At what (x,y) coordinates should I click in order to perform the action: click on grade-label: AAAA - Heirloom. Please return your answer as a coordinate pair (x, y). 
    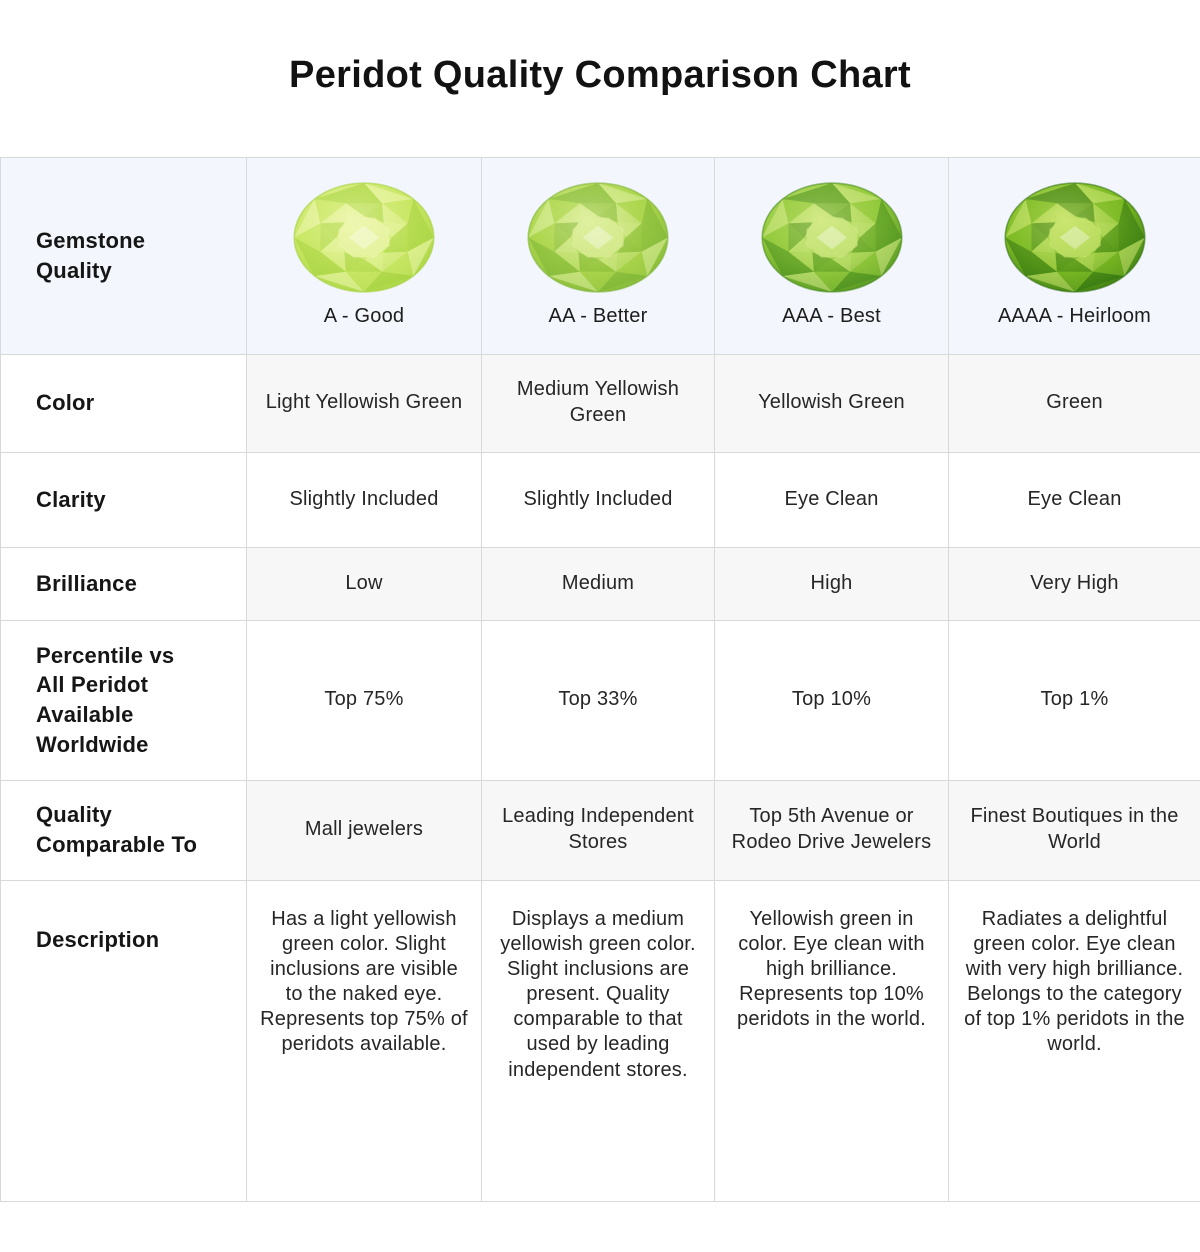
    Looking at the image, I should click on (1074, 315).